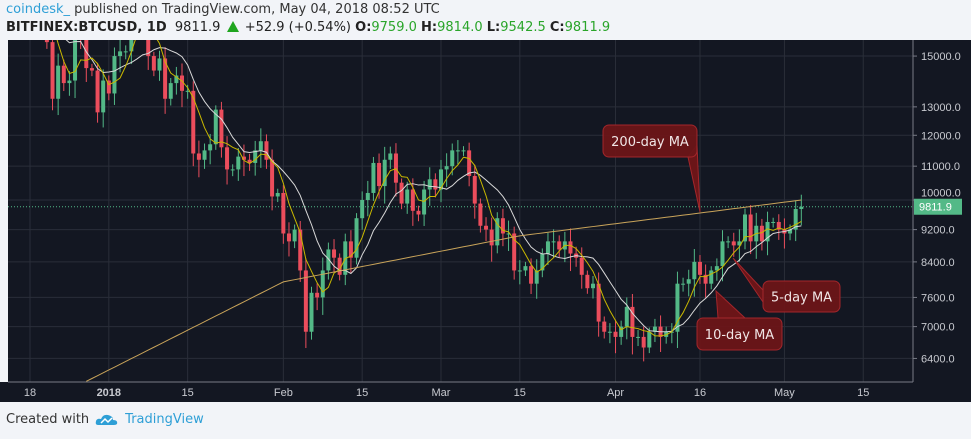 Image resolution: width=971 pixels, height=439 pixels. I want to click on y-tick-label: 9200.0, so click(938, 231).